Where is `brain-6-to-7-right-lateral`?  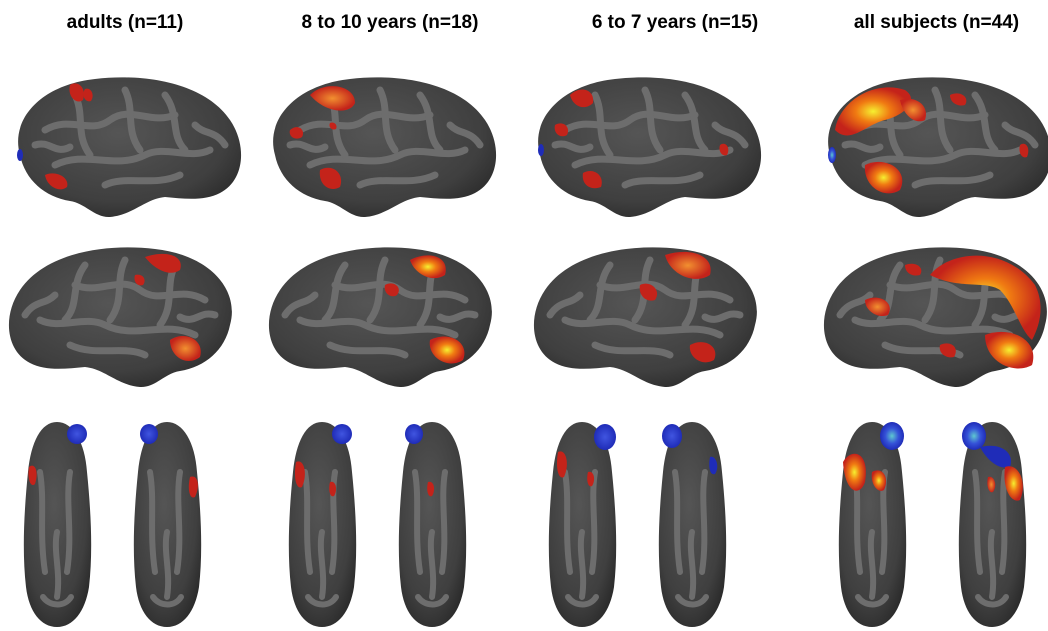 brain-6-to-7-right-lateral is located at coordinates (645, 317).